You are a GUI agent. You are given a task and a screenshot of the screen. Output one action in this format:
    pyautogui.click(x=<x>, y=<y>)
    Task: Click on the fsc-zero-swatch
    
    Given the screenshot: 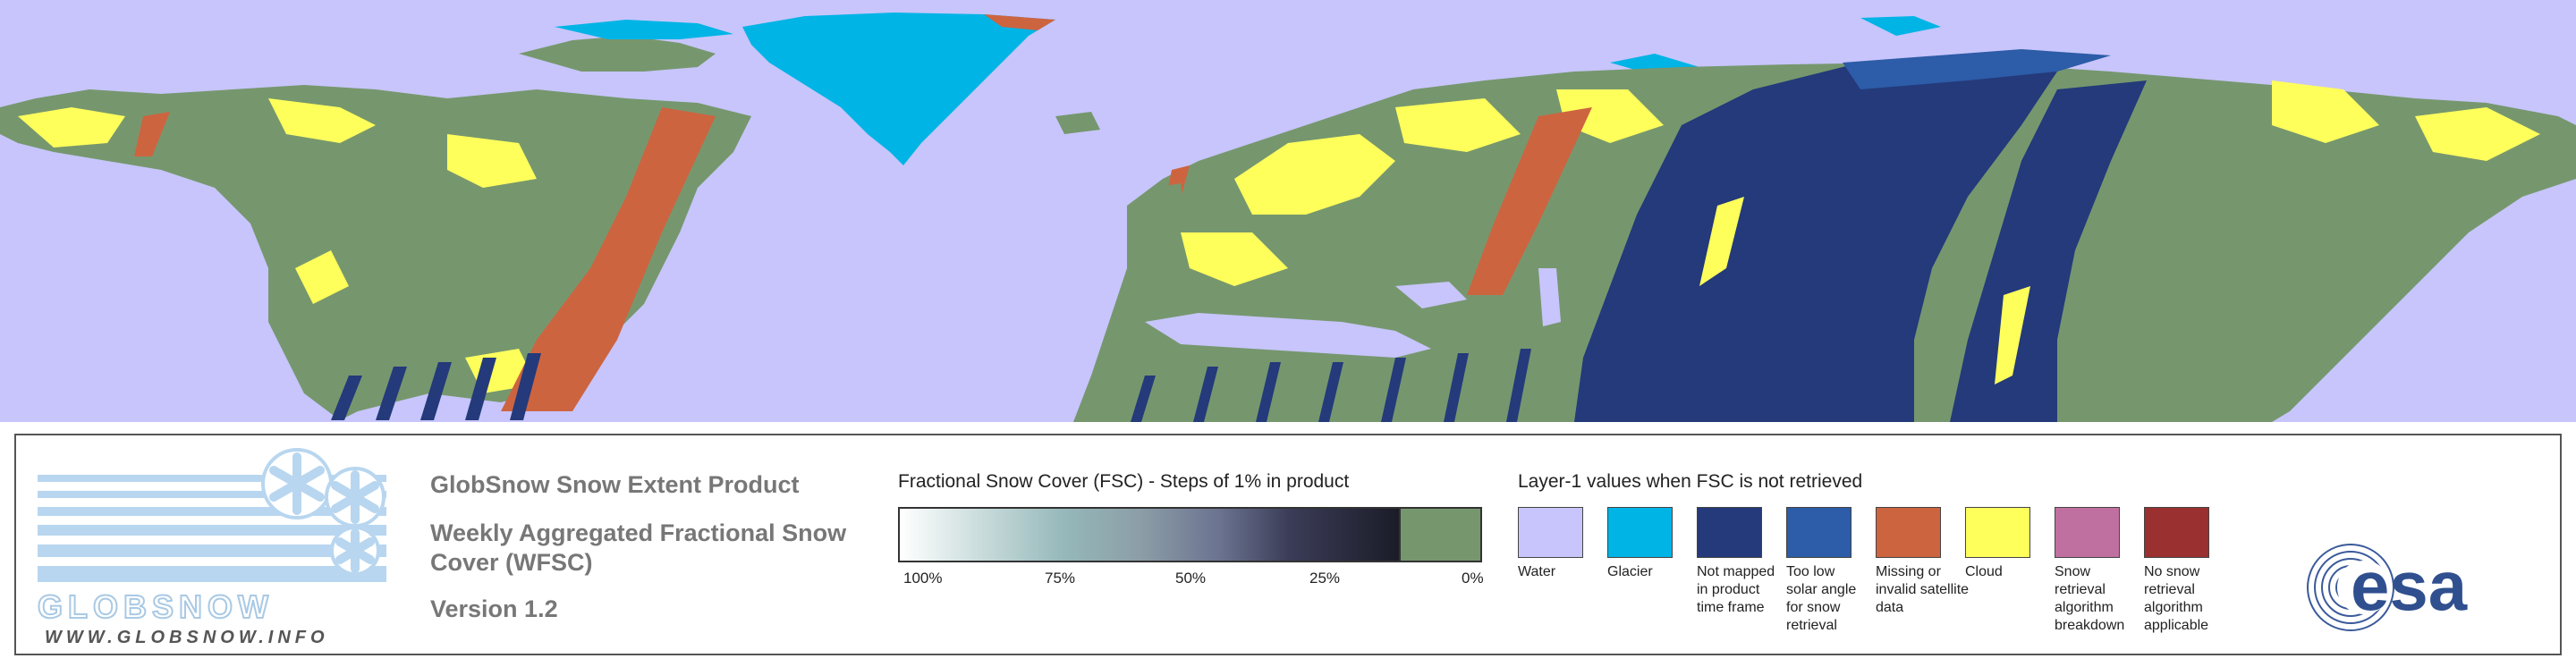 What is the action you would take?
    pyautogui.click(x=1441, y=535)
    